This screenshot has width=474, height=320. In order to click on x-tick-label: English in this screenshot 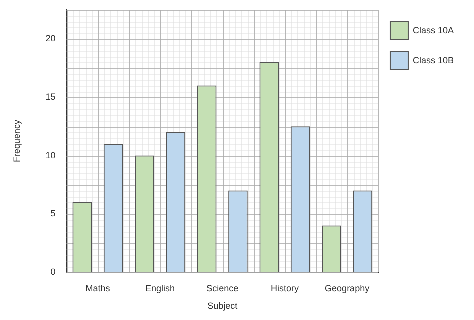, I will do `click(161, 288)`.